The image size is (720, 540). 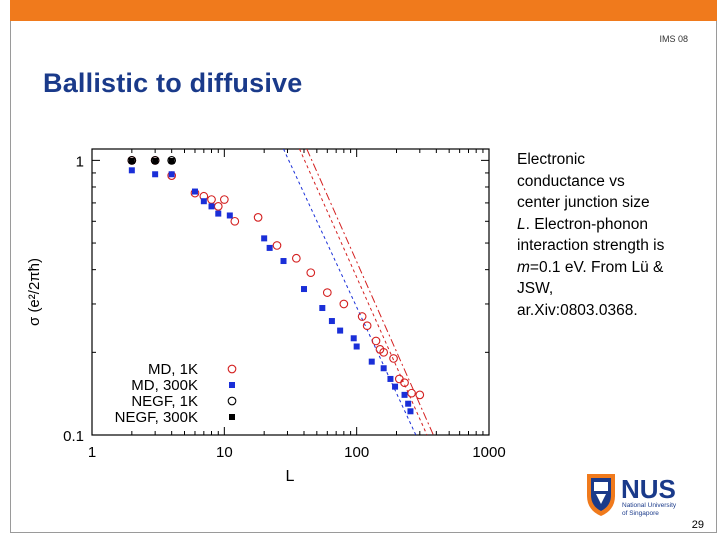 What do you see at coordinates (488, 452) in the screenshot?
I see `x-tick-label: 1000` at bounding box center [488, 452].